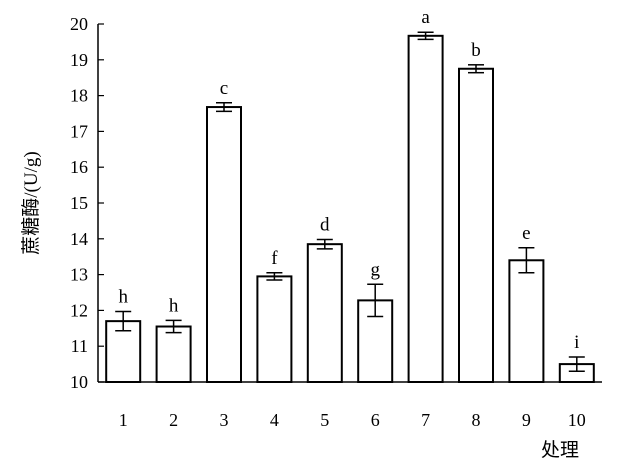 Image resolution: width=632 pixels, height=468 pixels. I want to click on y-ticks: 10 11 12 13 14 15 16 17 18 19 20, so click(87, 203).